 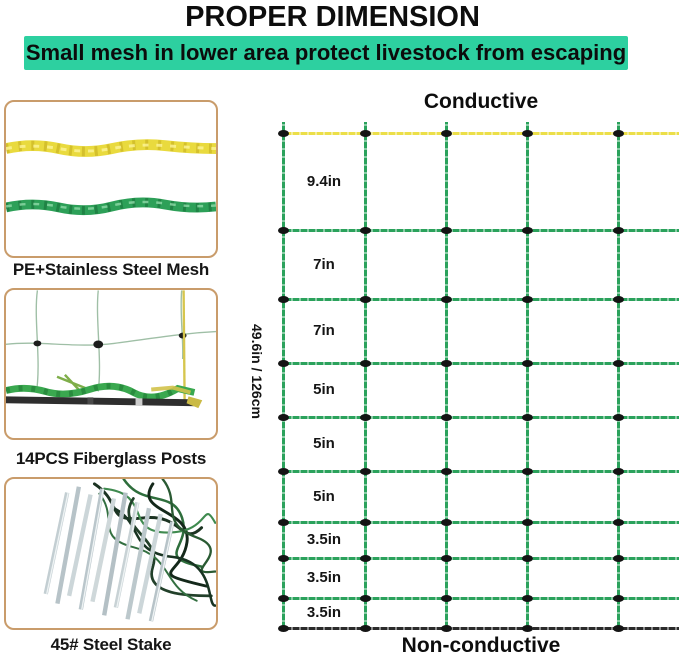 What do you see at coordinates (111, 349) in the screenshot?
I see `post-illustration` at bounding box center [111, 349].